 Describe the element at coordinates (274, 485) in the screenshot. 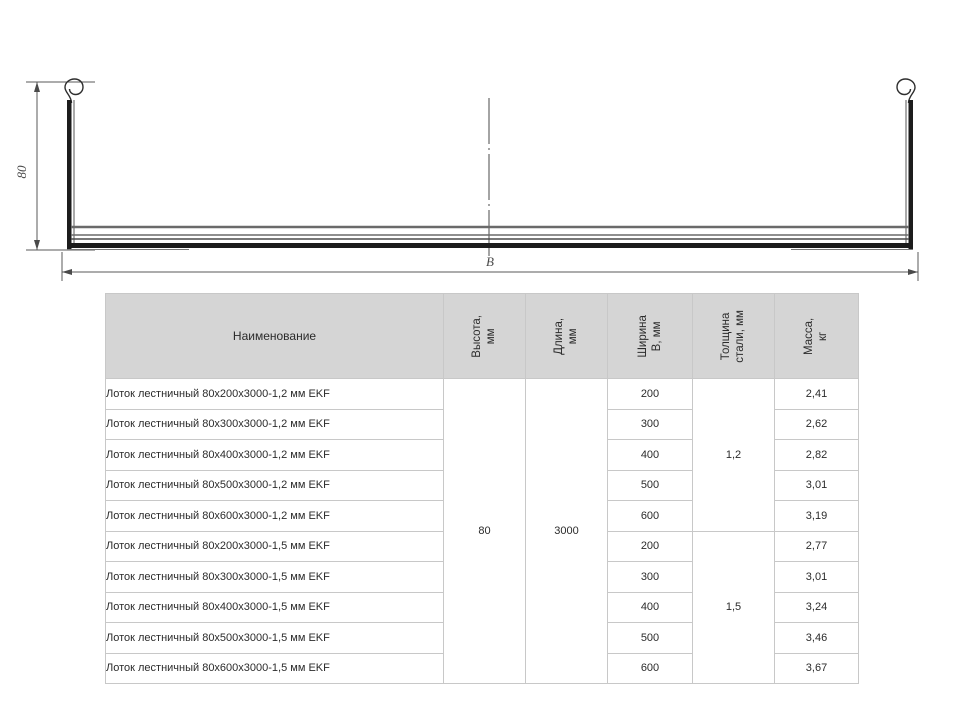

I see `cell-product-name: Лоток лестничный 80х500х3000-1,2 мм EKF` at that location.